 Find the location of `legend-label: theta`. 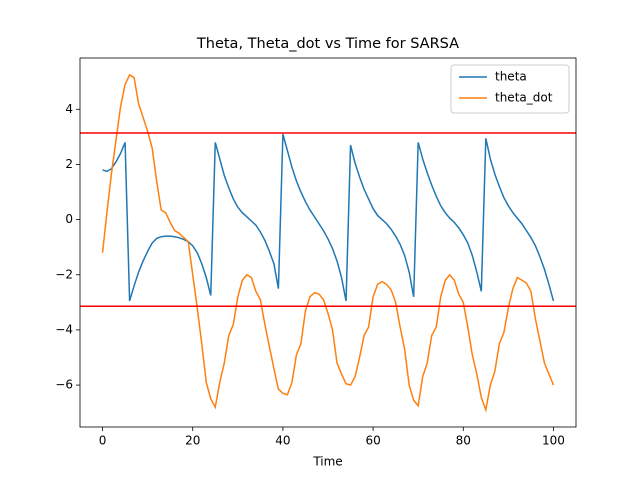

legend-label: theta is located at coordinates (511, 77).